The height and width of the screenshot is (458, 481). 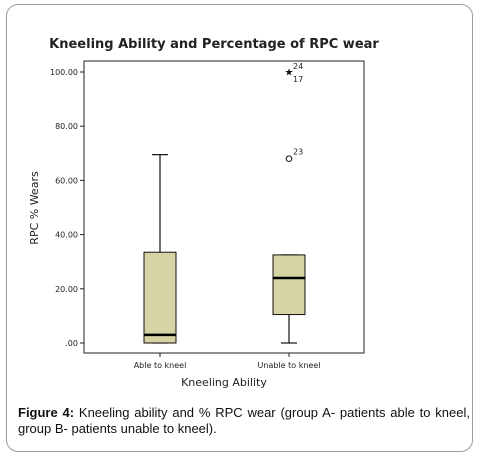 I want to click on y-axis: .00 20.00 40.00 60.00 80.00 100.00, so click(x=67, y=208).